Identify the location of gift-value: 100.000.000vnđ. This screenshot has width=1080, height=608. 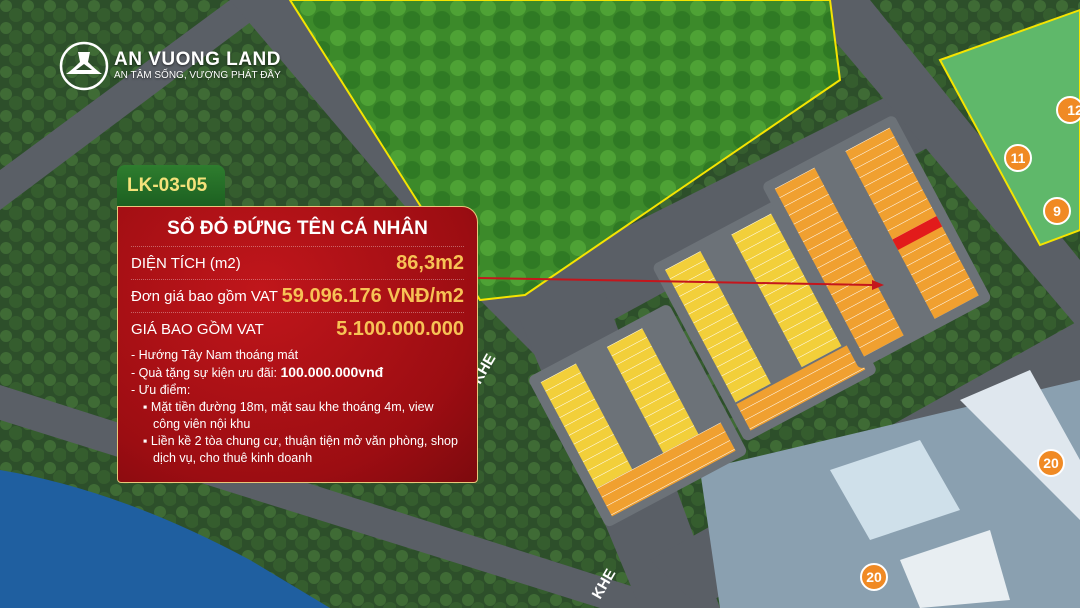
(332, 372).